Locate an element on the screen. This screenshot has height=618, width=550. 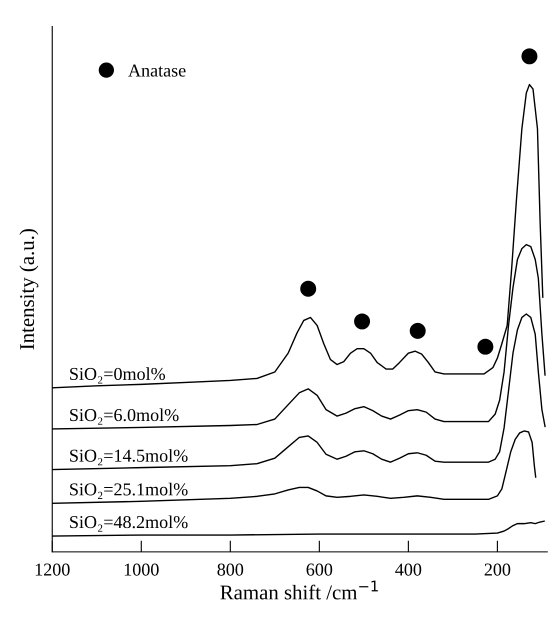
series-label: SiO₂=6.0mol% is located at coordinates (124, 416).